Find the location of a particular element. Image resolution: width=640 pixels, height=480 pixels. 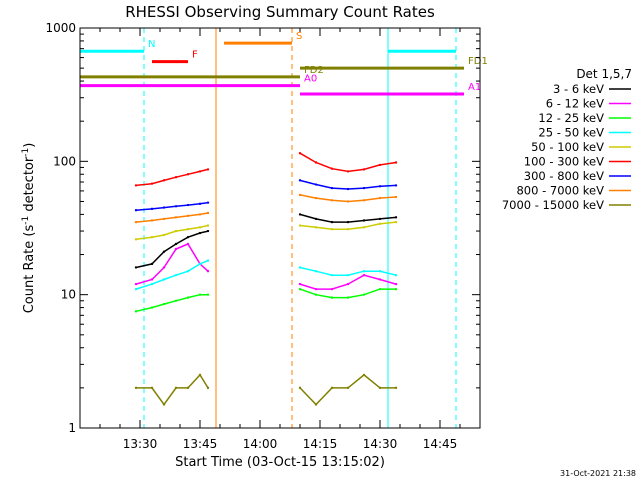

x-tick-label-4: 14:30 is located at coordinates (380, 444).